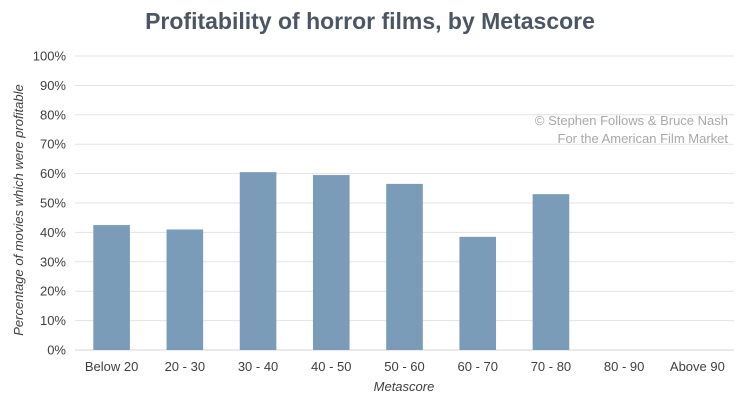 This screenshot has width=749, height=409. What do you see at coordinates (53, 203) in the screenshot?
I see `y-tick-label: 50%` at bounding box center [53, 203].